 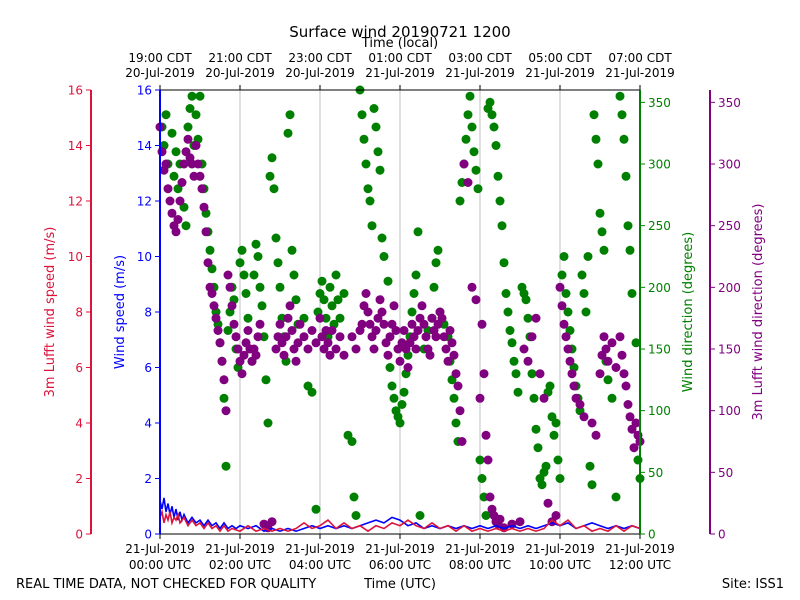 I want to click on top-tick-time: 23:00 CDT, so click(x=320, y=58).